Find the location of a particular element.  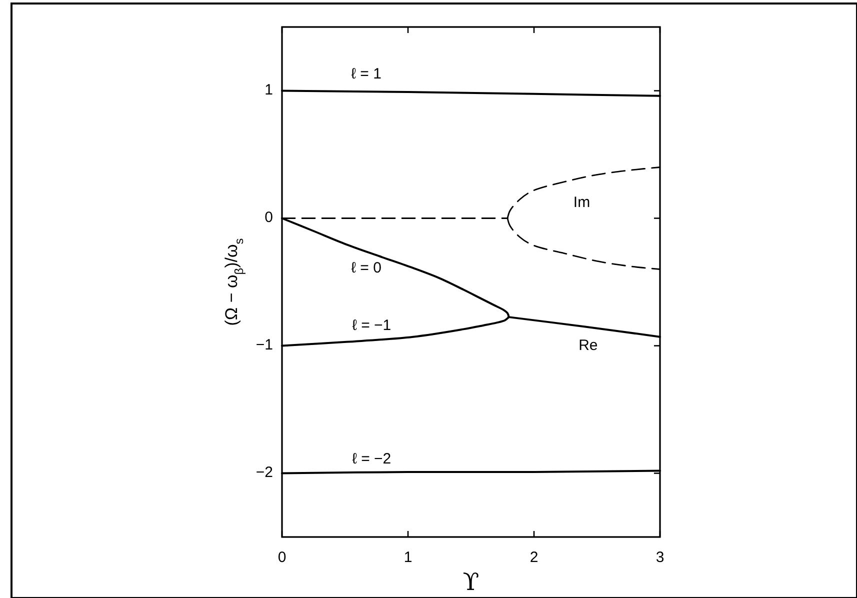

y-tick-label: 0 is located at coordinates (268, 217).